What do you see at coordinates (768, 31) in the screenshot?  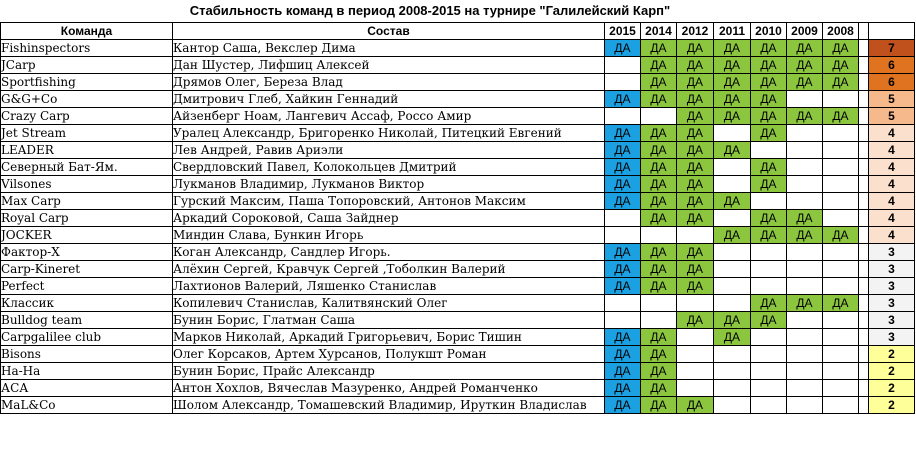 I see `header-year-2010: 2010` at bounding box center [768, 31].